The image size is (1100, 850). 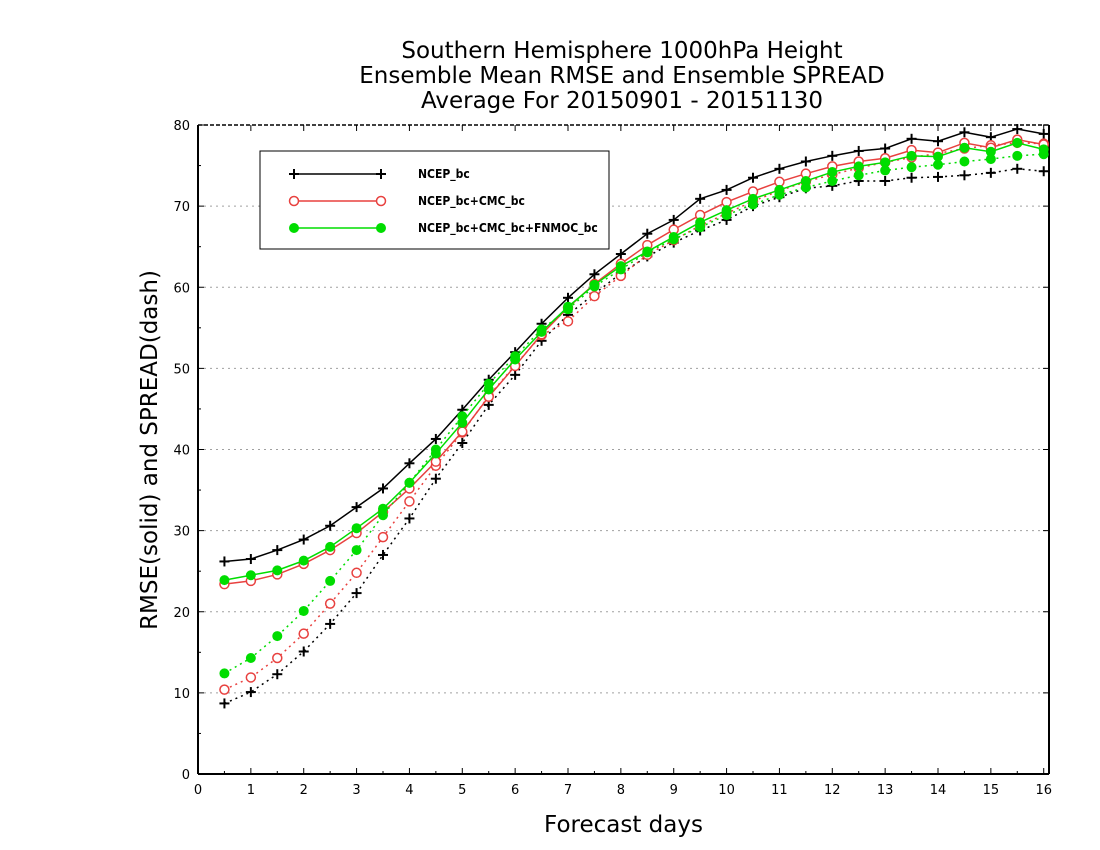 What do you see at coordinates (621, 51) in the screenshot?
I see `title-line-1: Southern Hemisphere 1000hPa Height` at bounding box center [621, 51].